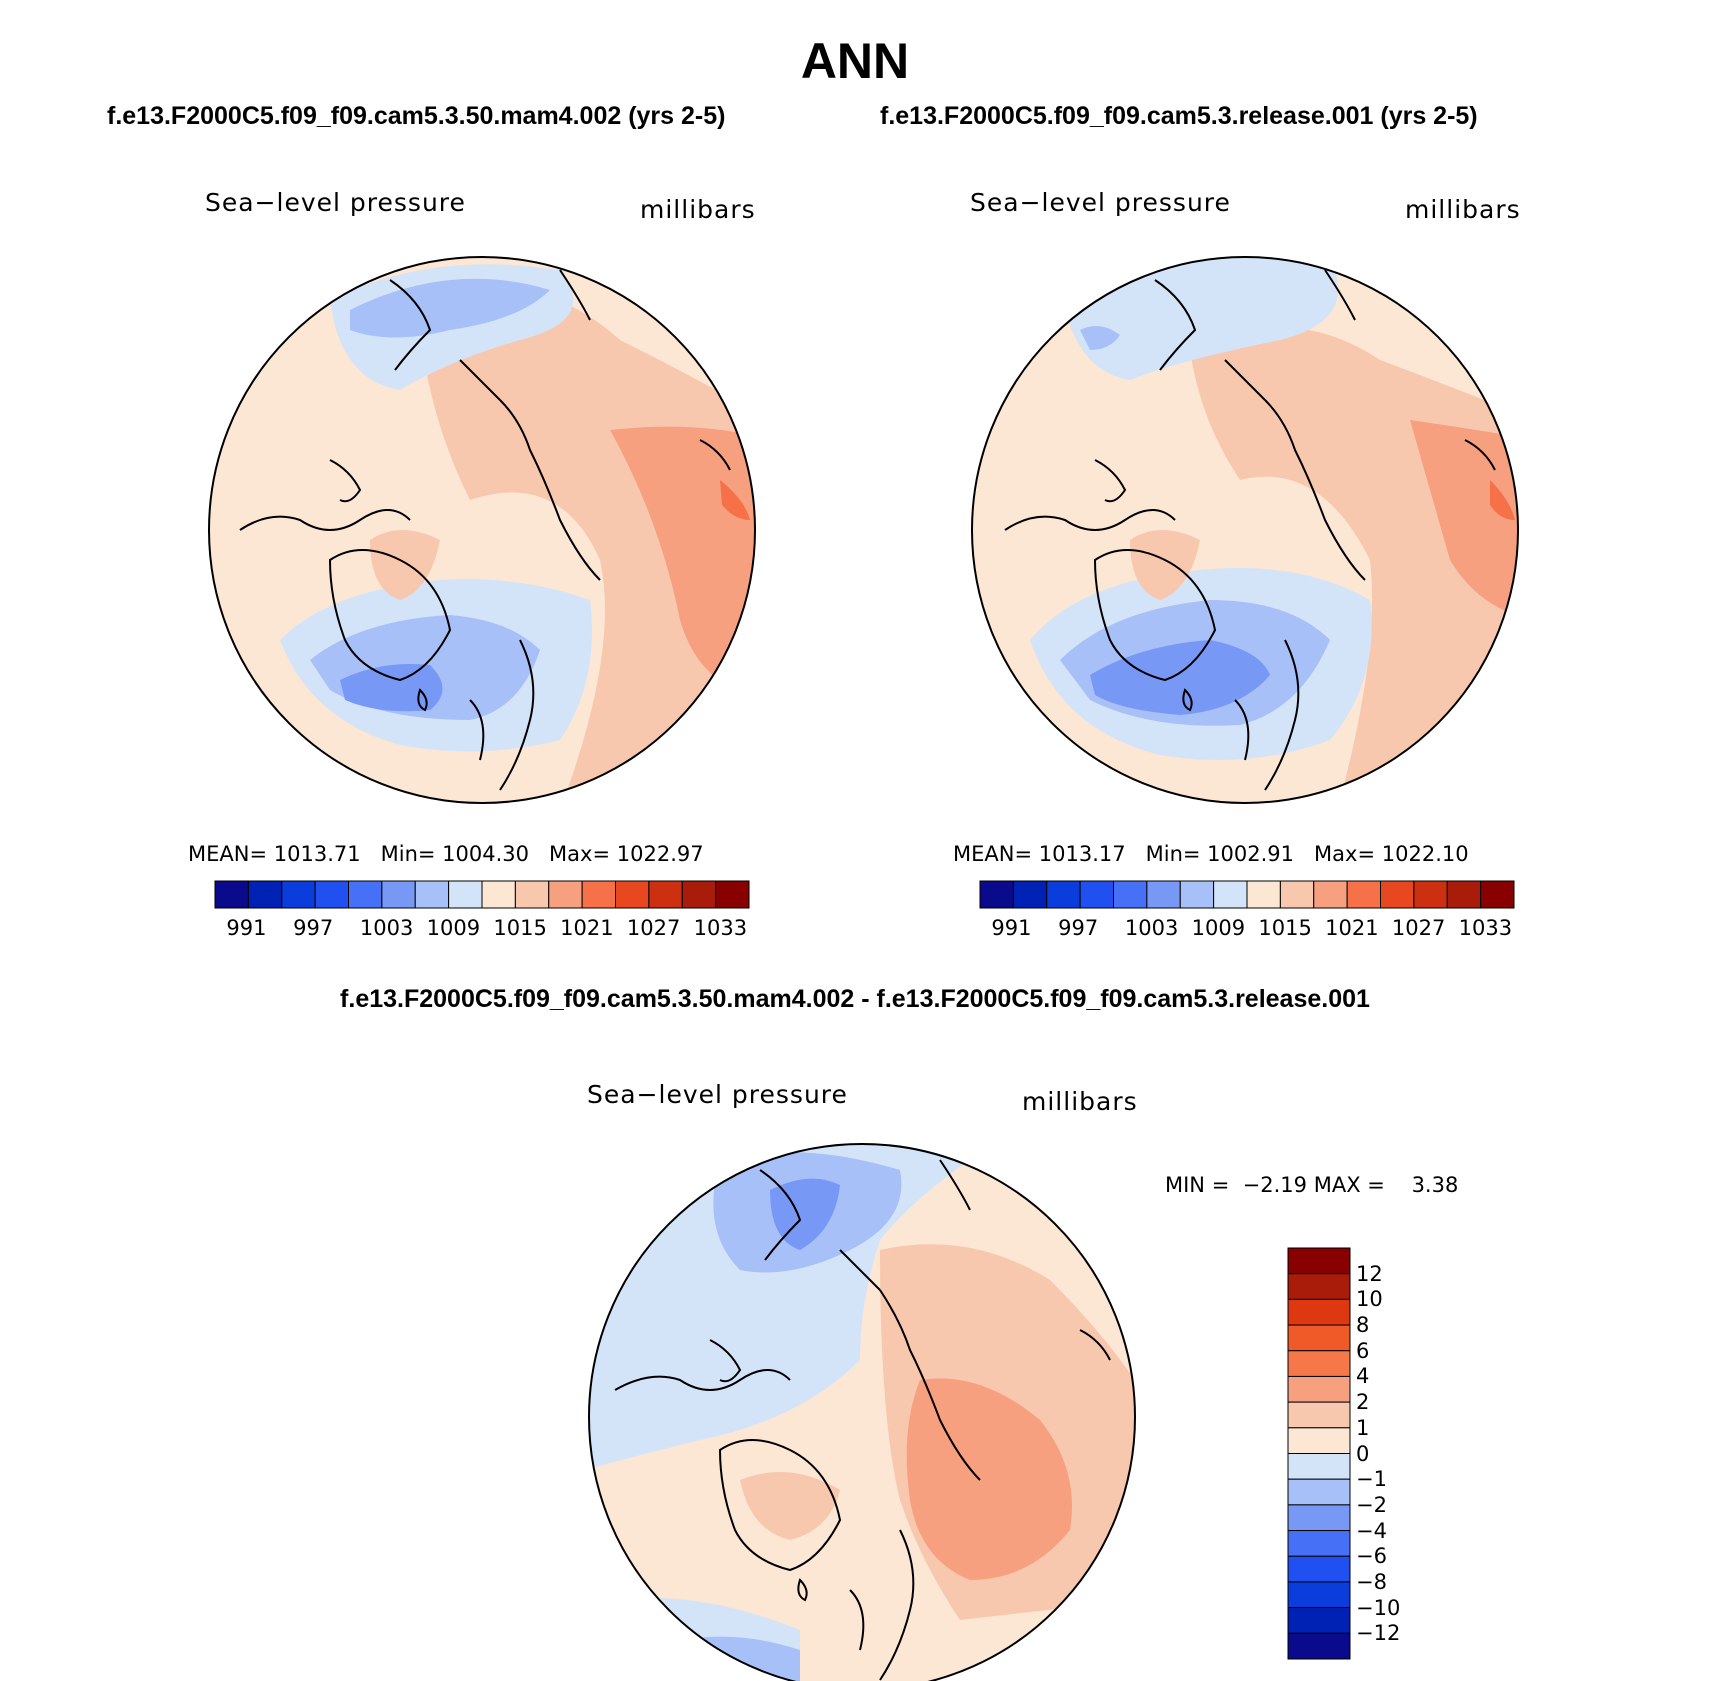 This screenshot has height=1681, width=1710. Describe the element at coordinates (1363, 1325) in the screenshot. I see `diff-colorbar-tick-label: 8` at that location.